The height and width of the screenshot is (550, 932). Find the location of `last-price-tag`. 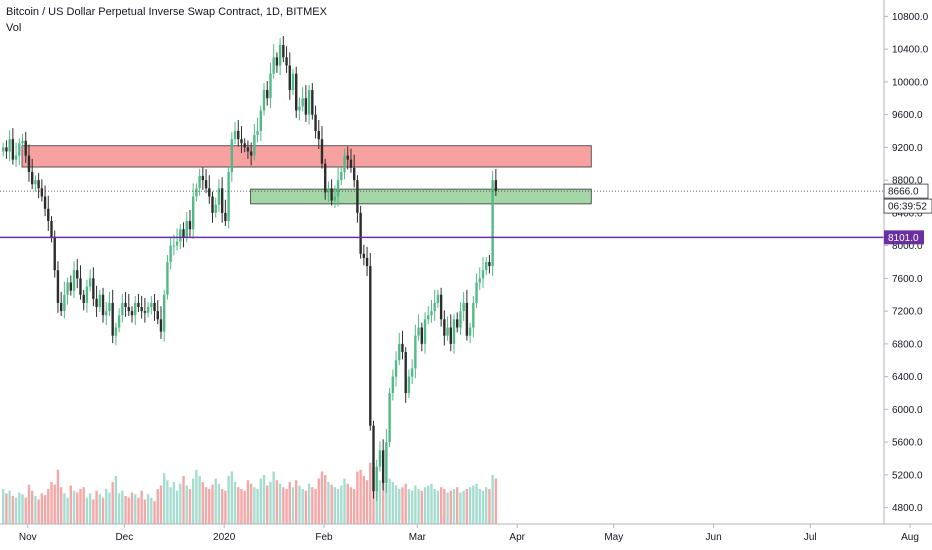

last-price-tag is located at coordinates (906, 191).